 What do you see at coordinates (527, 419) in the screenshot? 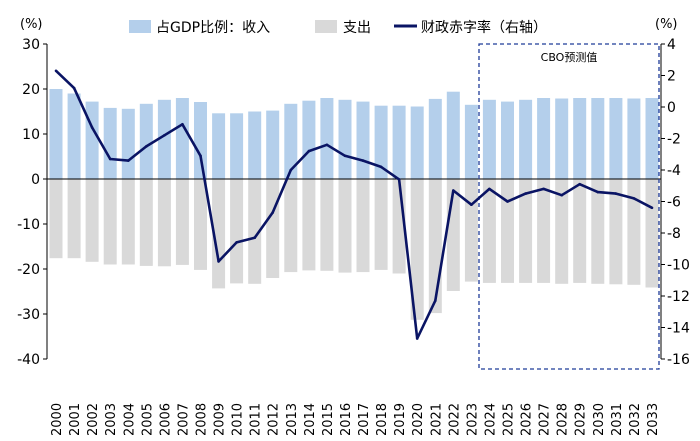
I see `x-tick-label: 2026` at bounding box center [527, 419].